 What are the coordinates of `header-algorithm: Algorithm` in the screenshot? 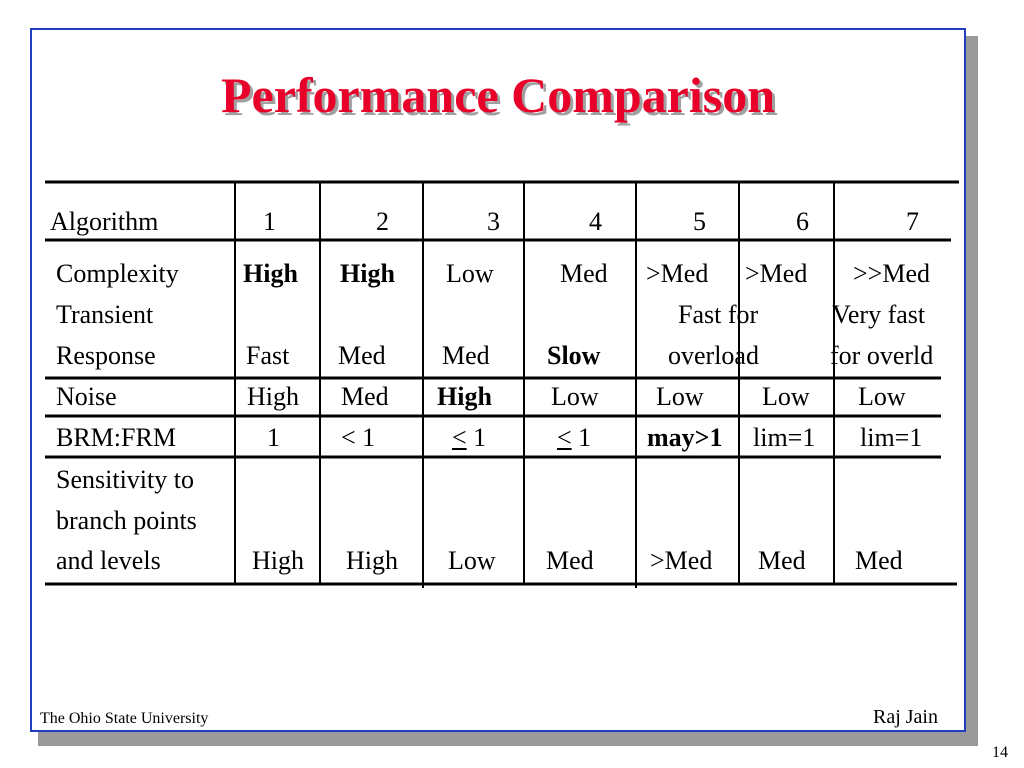 It's located at (104, 221).